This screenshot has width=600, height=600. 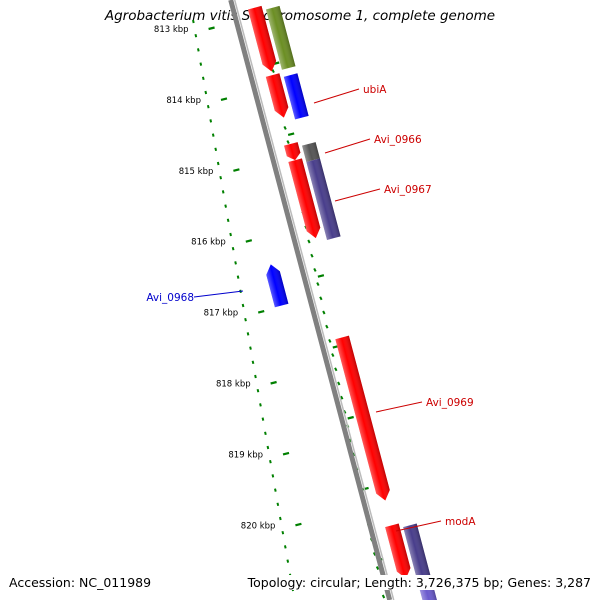 I want to click on gene-arrow-avi-0969-shade, so click(x=362, y=418).